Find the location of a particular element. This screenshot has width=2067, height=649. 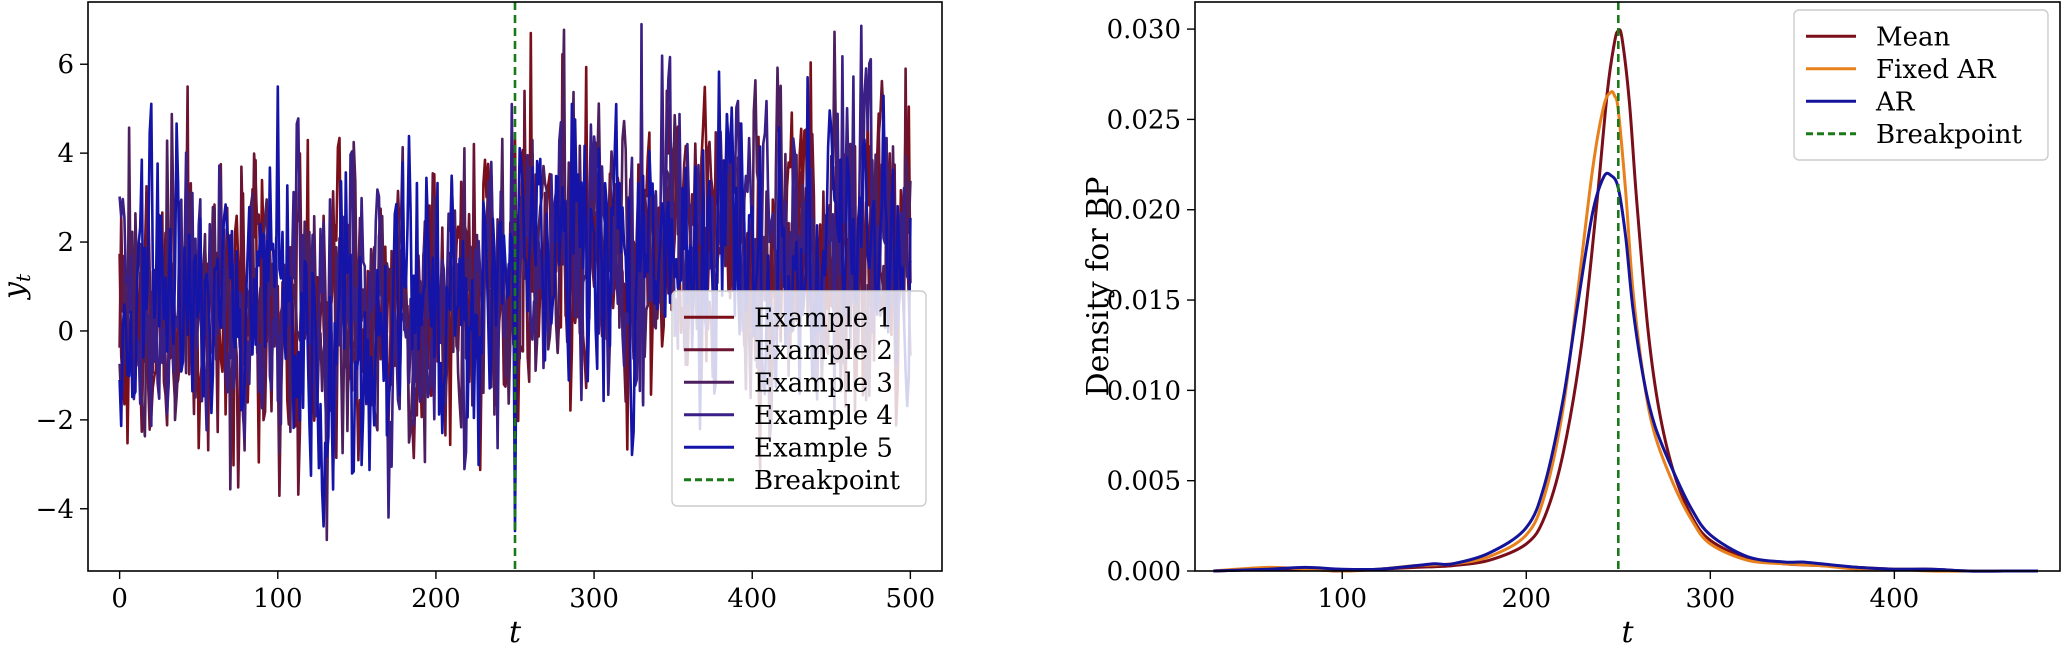

left-x-axis-label: t is located at coordinates (515, 632).